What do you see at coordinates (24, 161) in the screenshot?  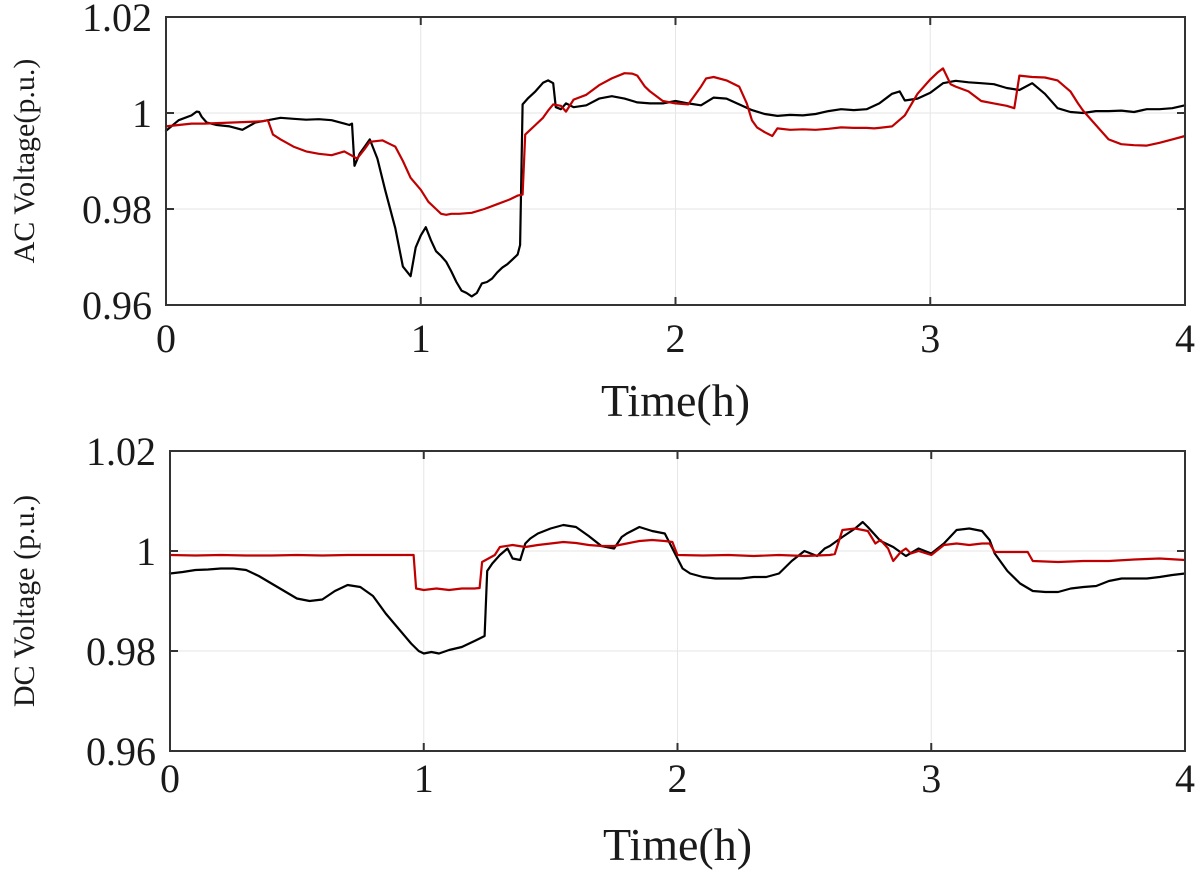 I see `y-axis-label: AC Voltage(p.u.)` at bounding box center [24, 161].